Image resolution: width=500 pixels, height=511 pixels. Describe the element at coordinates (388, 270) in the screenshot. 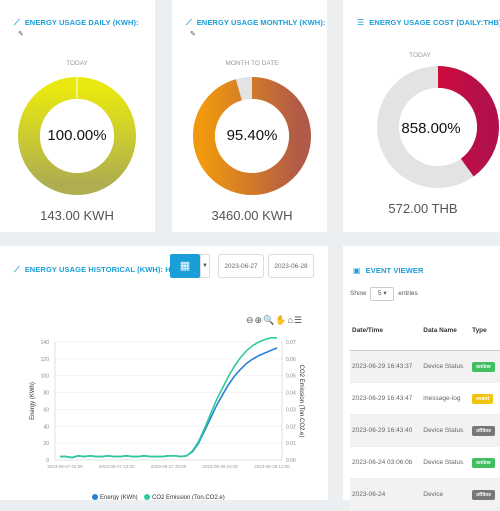

I see `event-viewer-title: ▣ EVENT VIEWER` at that location.